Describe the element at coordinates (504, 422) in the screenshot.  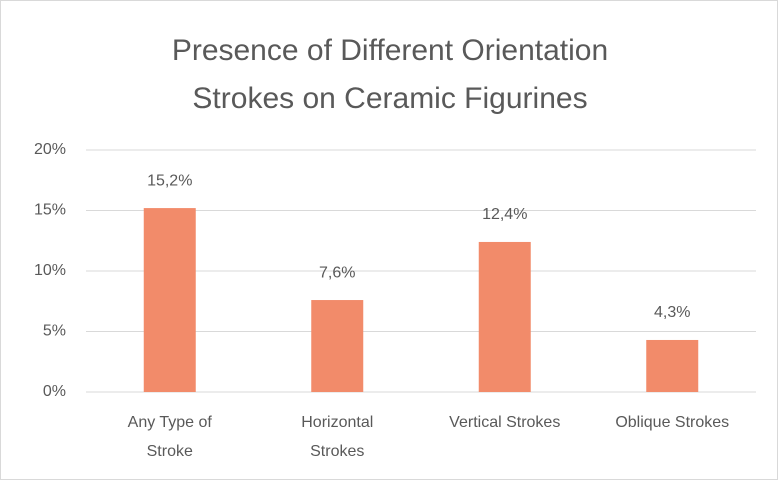
I see `x-tick-label: Vertical Strokes` at that location.